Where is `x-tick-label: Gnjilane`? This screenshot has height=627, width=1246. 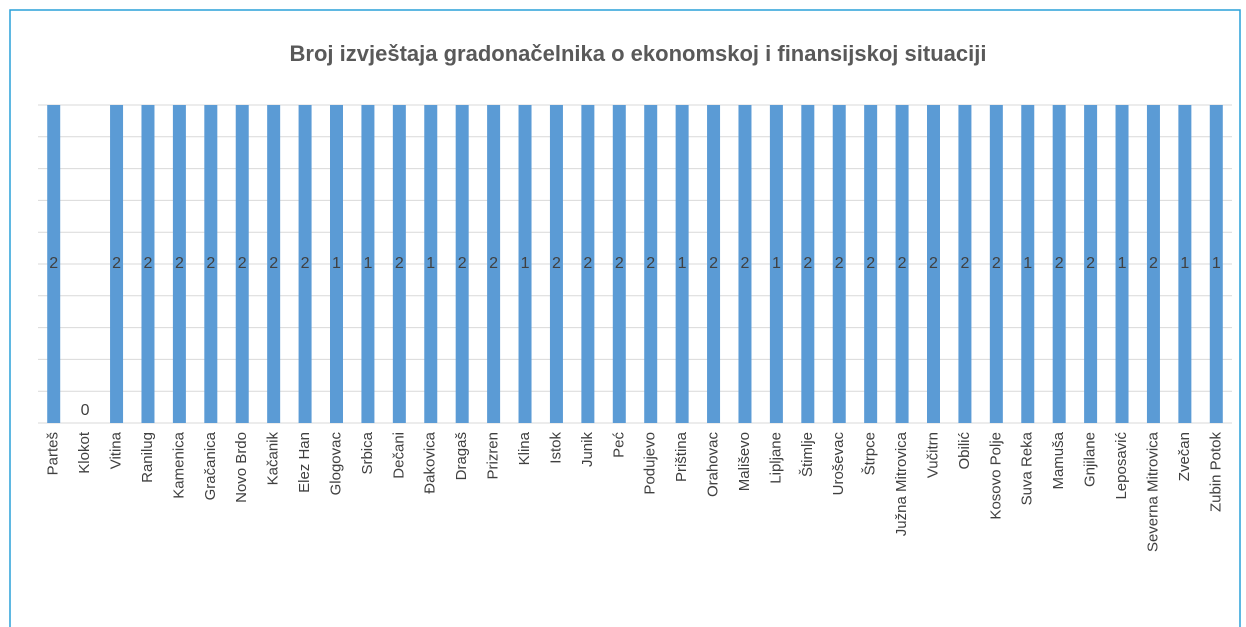
x-tick-label: Gnjilane is located at coordinates (1090, 459).